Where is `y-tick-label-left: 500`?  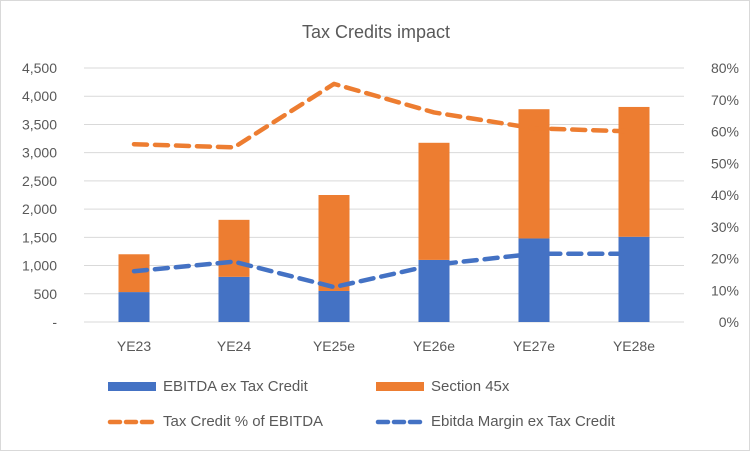
y-tick-label-left: 500 is located at coordinates (46, 294).